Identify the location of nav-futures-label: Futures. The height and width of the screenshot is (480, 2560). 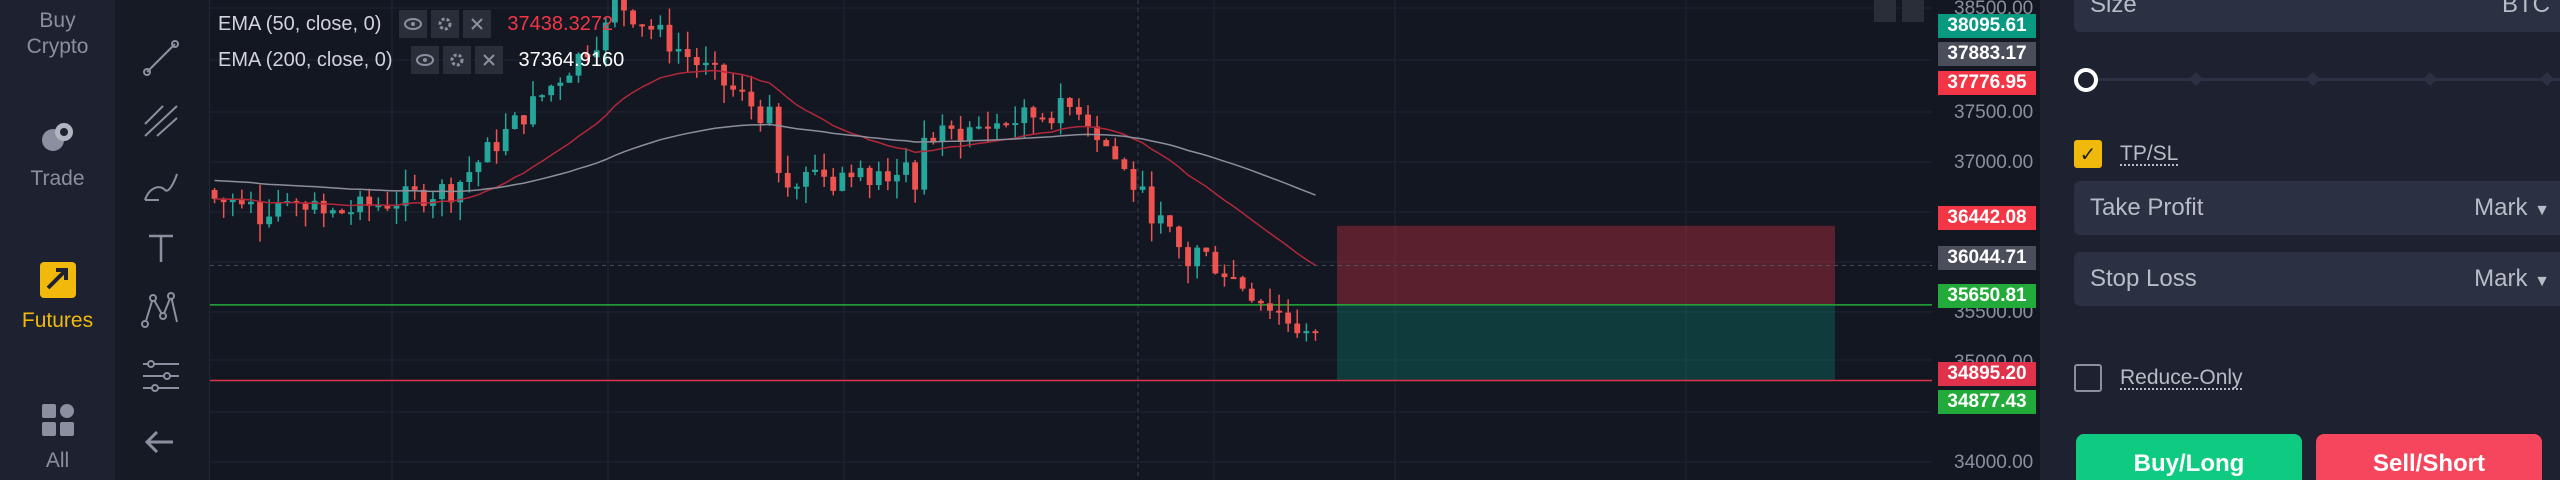
(57, 320).